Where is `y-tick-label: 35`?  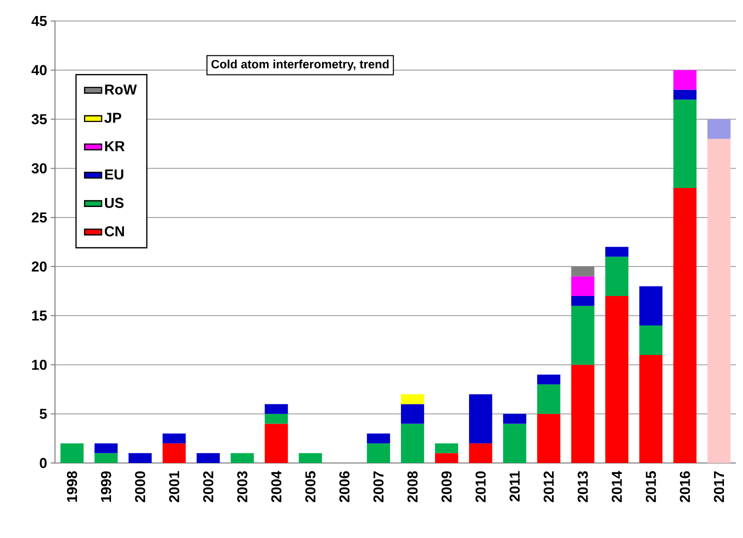
y-tick-label: 35 is located at coordinates (39, 119).